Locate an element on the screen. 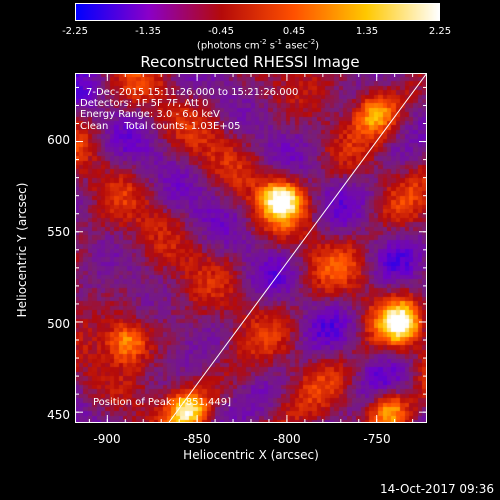 The image size is (500, 500). energy-range-label: Energy Range: 3.0 - 6.0 keV is located at coordinates (150, 114).